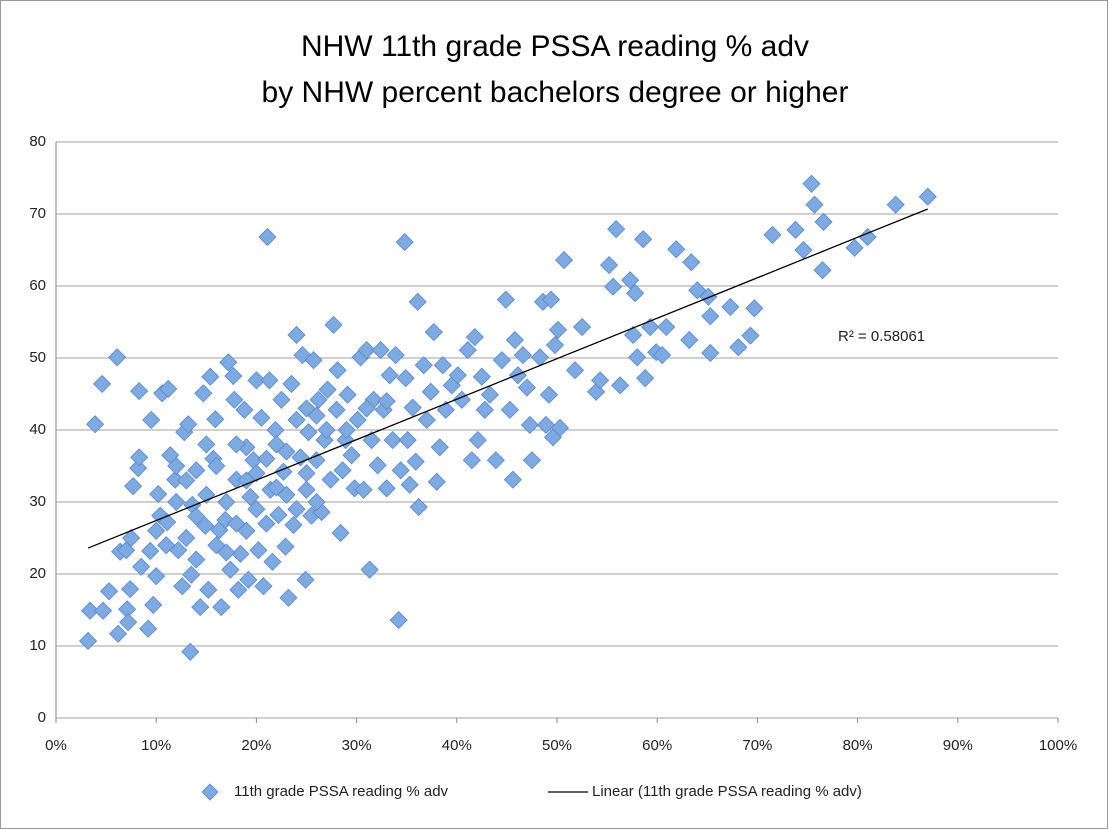 Image resolution: width=1109 pixels, height=830 pixels. What do you see at coordinates (37, 501) in the screenshot?
I see `y-tick-label: 30` at bounding box center [37, 501].